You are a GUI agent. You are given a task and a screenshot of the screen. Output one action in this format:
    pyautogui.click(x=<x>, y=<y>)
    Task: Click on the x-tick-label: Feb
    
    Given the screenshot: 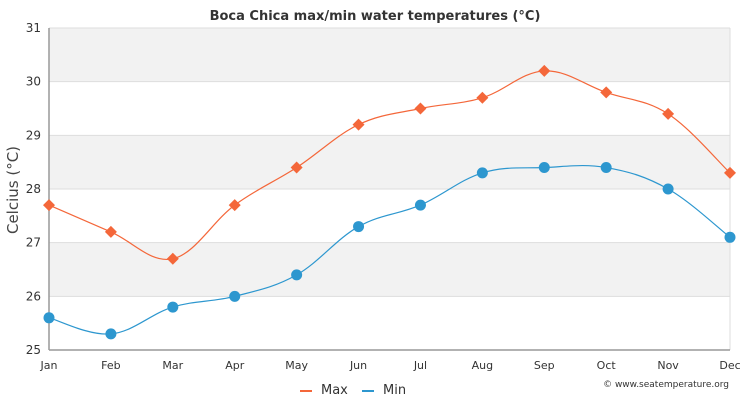 What is the action you would take?
    pyautogui.click(x=110, y=365)
    